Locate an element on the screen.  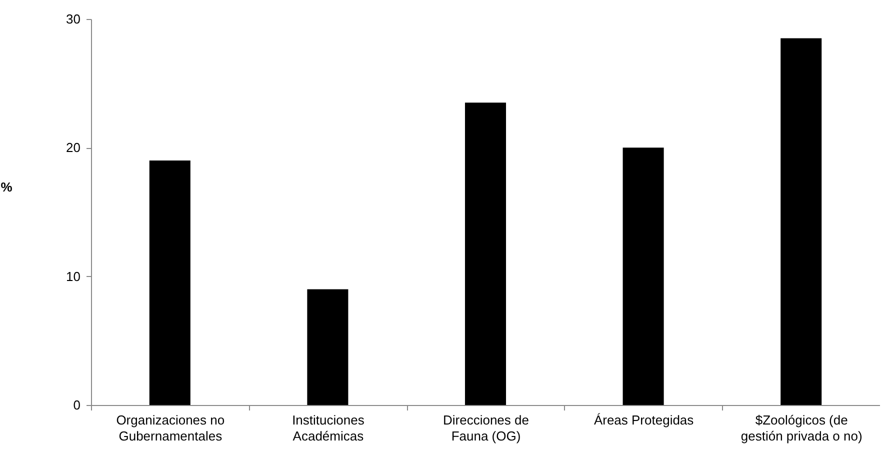
x-tick-label: Instituciones Académicas is located at coordinates (328, 428).